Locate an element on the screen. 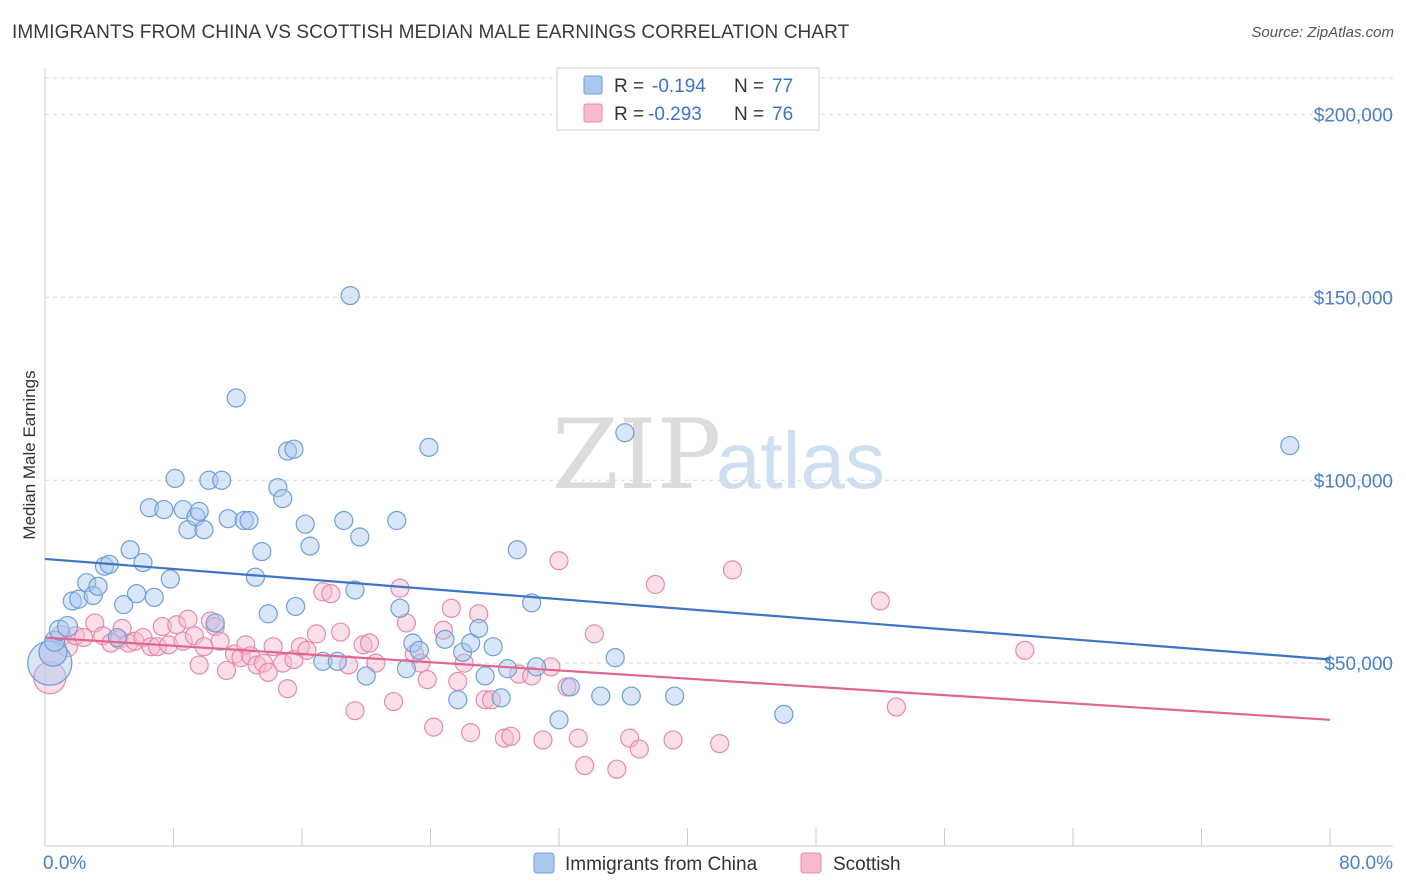 The width and height of the screenshot is (1406, 892). legend-scot-r-value: -0.293 is located at coordinates (675, 114).